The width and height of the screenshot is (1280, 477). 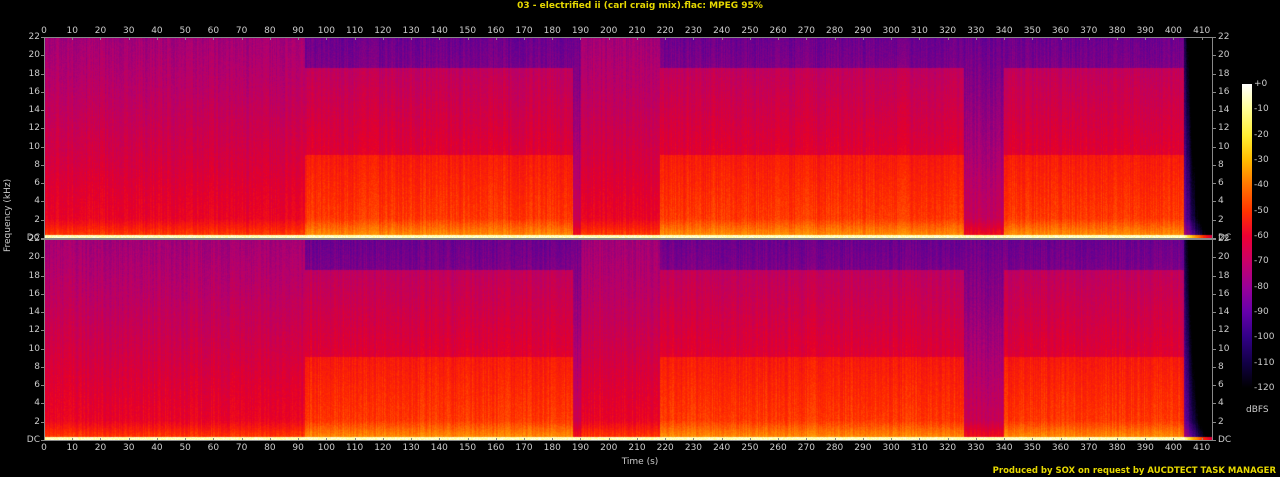 I want to click on x-tick-label-top: 350, so click(x=1032, y=31).